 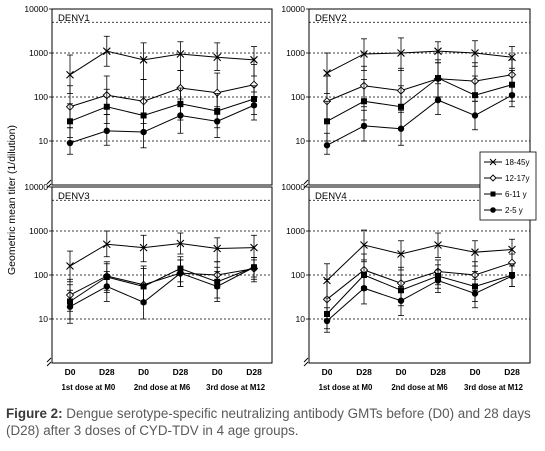 I want to click on legend: 18-45y 12-17y 6-11 y 2-5 y, so click(x=508, y=186).